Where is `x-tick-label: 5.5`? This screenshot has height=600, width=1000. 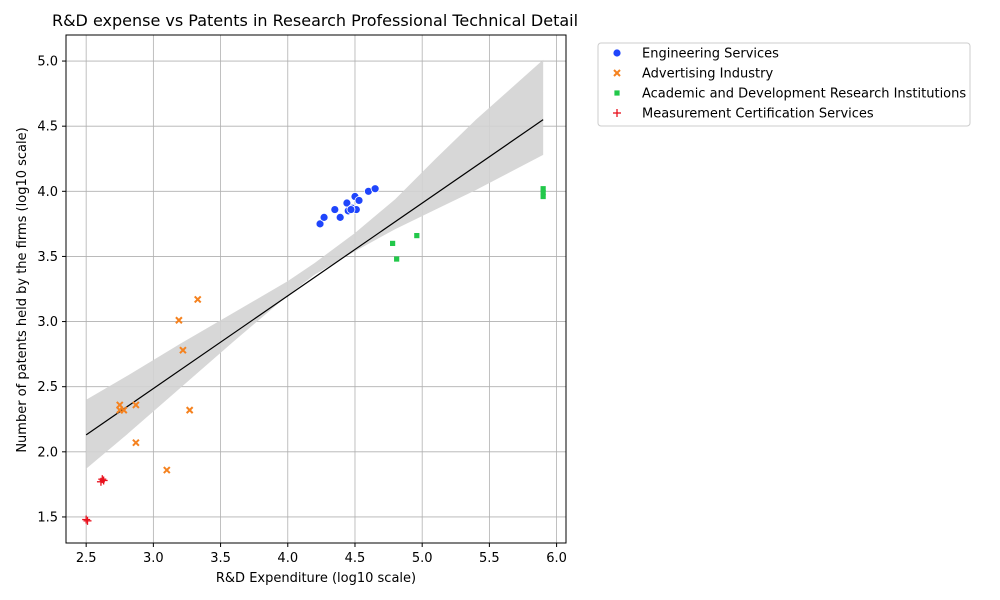
x-tick-label: 5.5 is located at coordinates (489, 558).